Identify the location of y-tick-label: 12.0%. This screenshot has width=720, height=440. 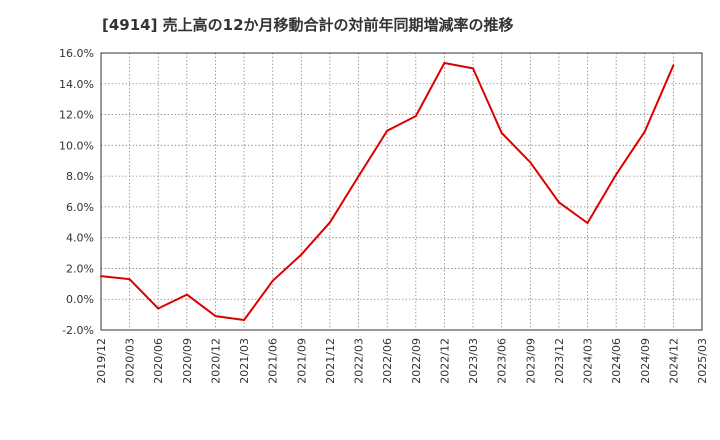
(76, 115).